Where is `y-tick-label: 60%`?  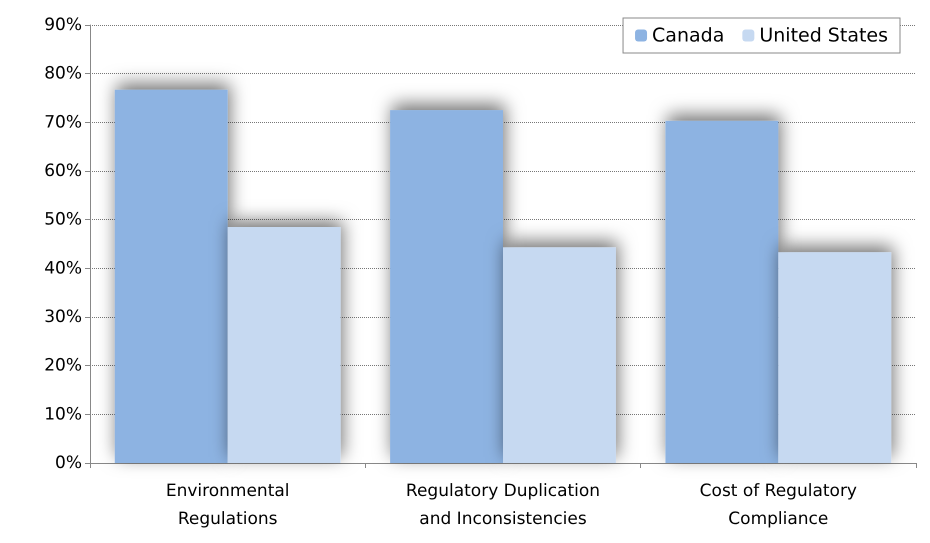
y-tick-label: 60% is located at coordinates (63, 171).